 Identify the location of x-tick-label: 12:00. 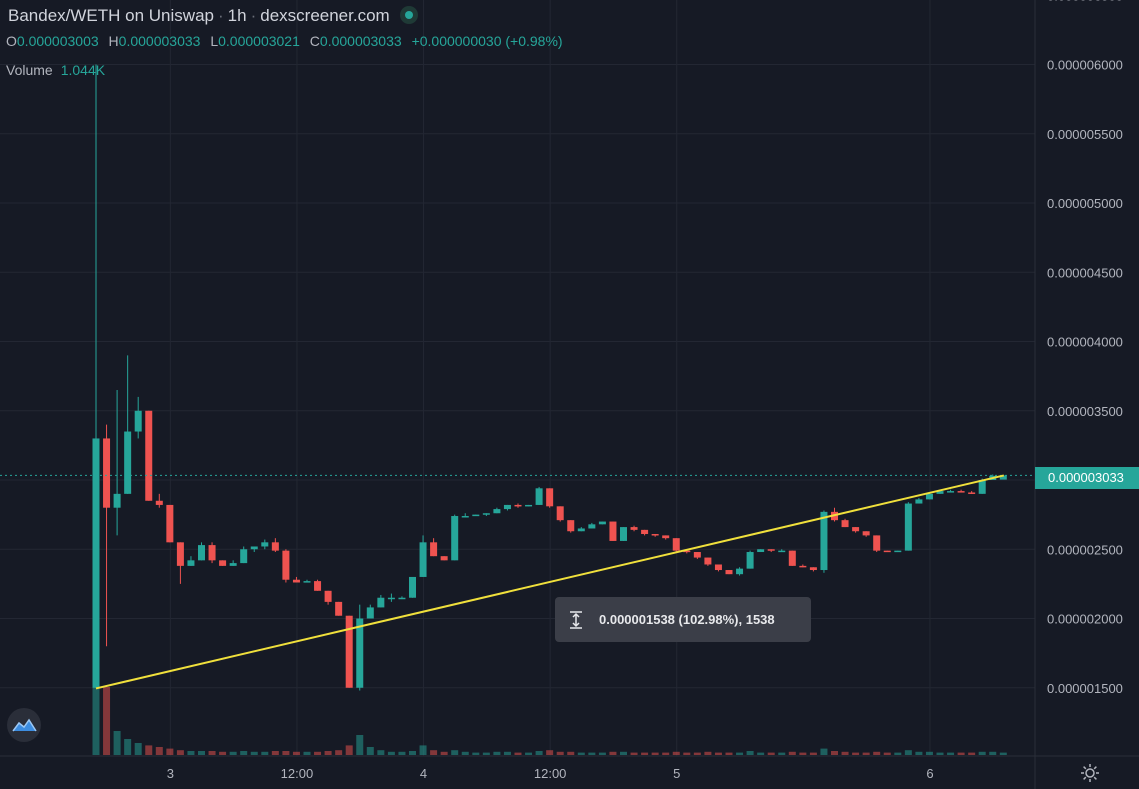
(297, 773).